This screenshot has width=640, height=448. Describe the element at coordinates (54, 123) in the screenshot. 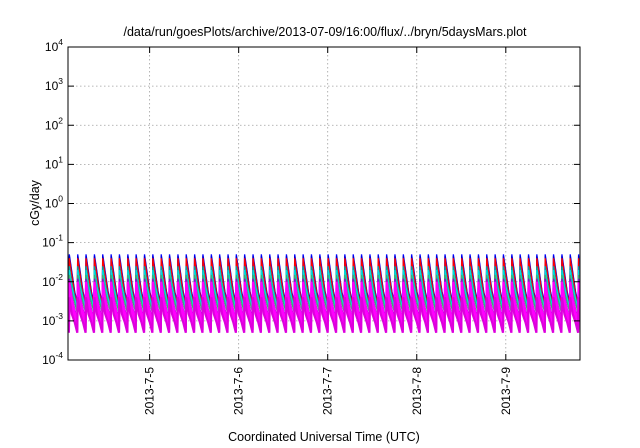

I see `y-tick-label: 10²` at that location.